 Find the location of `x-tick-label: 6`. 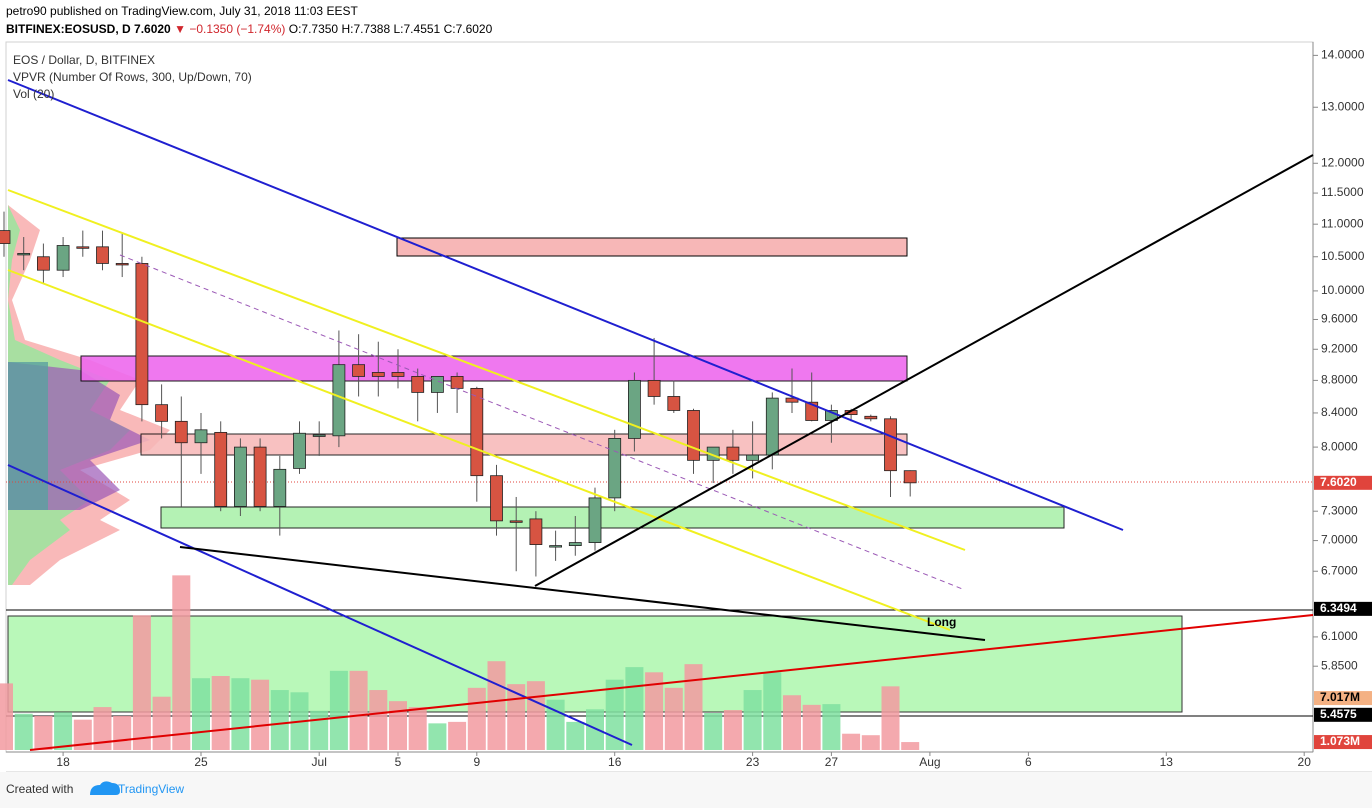

x-tick-label: 6 is located at coordinates (1028, 762).